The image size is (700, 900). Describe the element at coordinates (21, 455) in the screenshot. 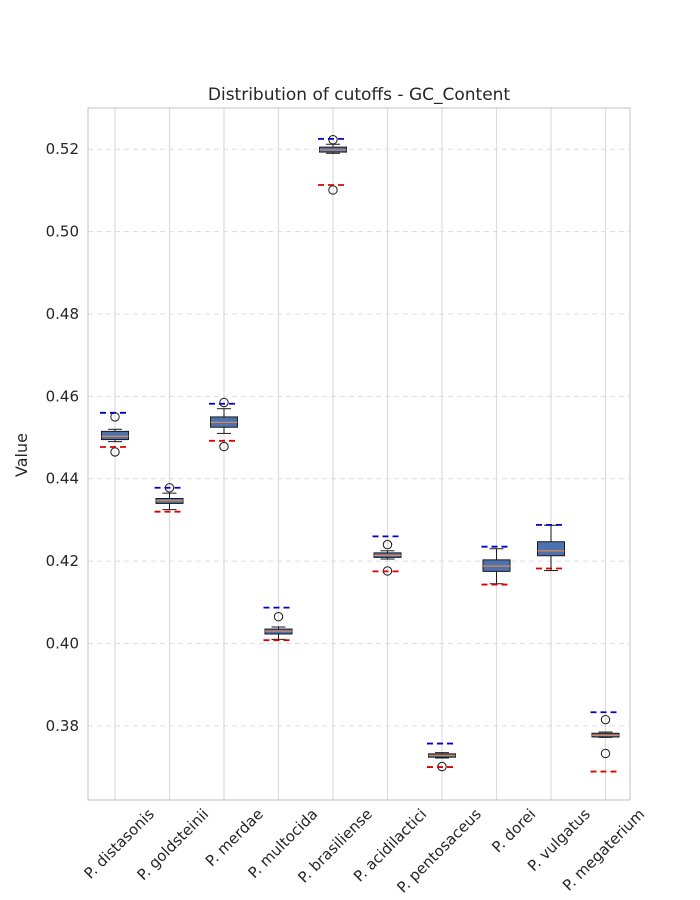

I see `y-axis-label: Value` at that location.